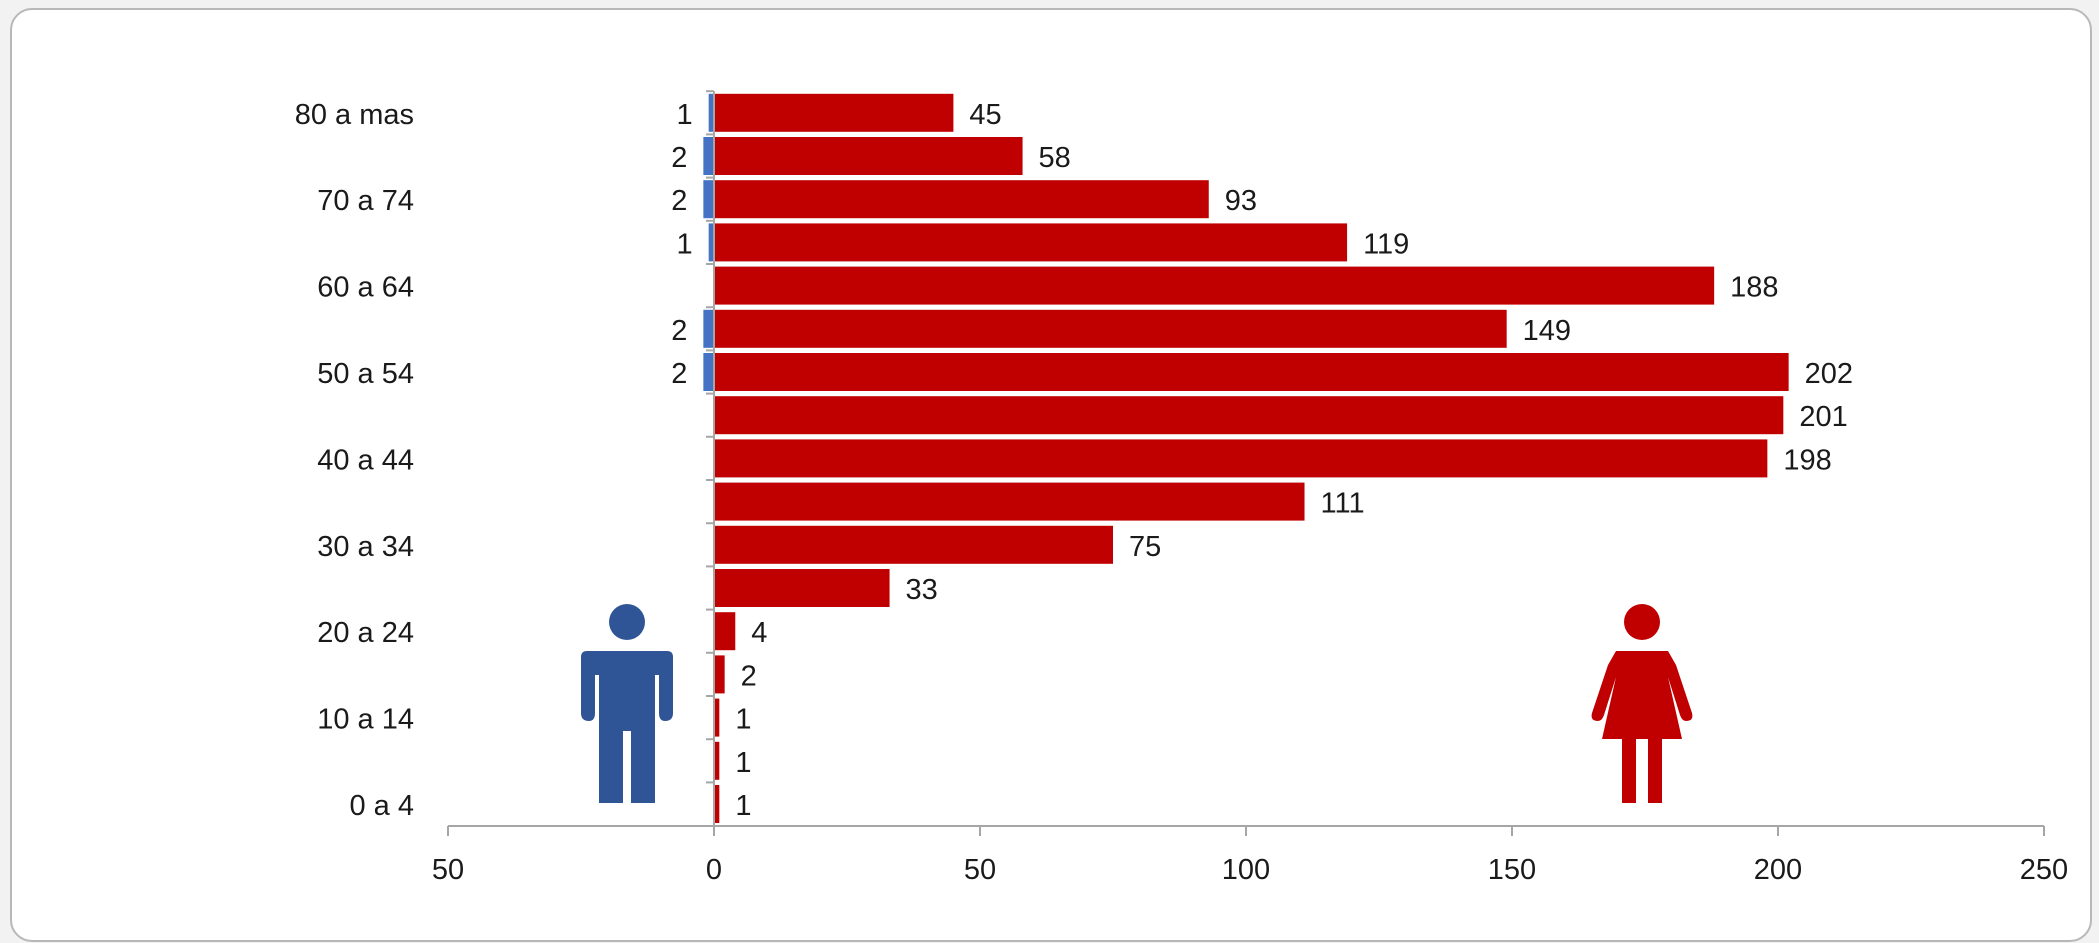  Describe the element at coordinates (1241, 201) in the screenshot. I see `value-label-female: 93` at that location.